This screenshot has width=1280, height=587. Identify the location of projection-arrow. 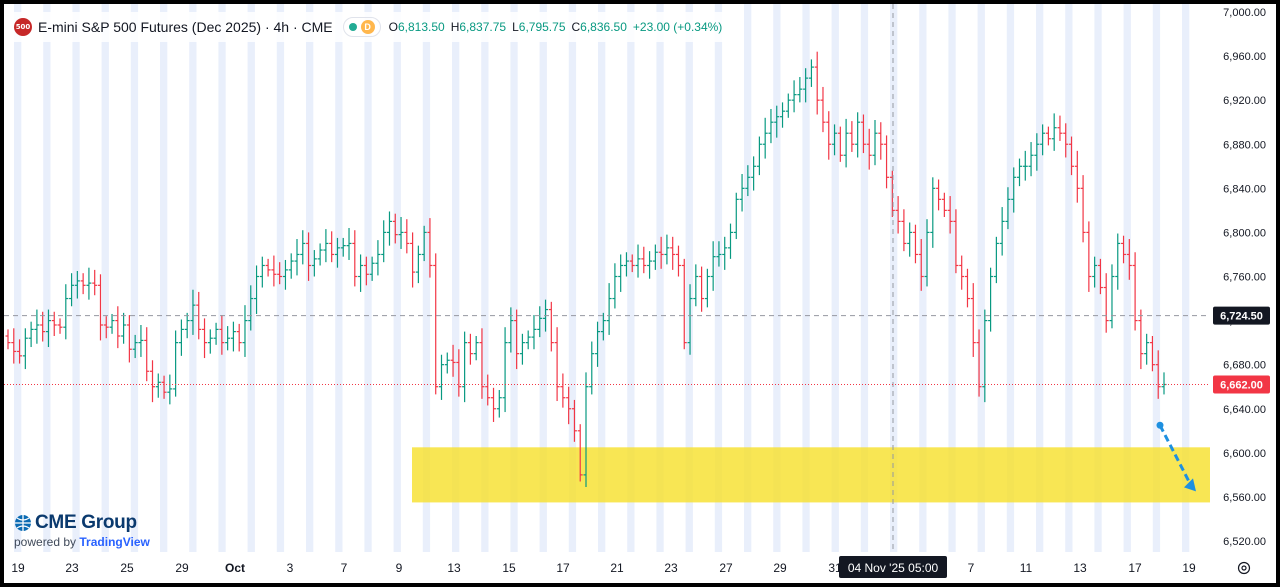
(1176, 456).